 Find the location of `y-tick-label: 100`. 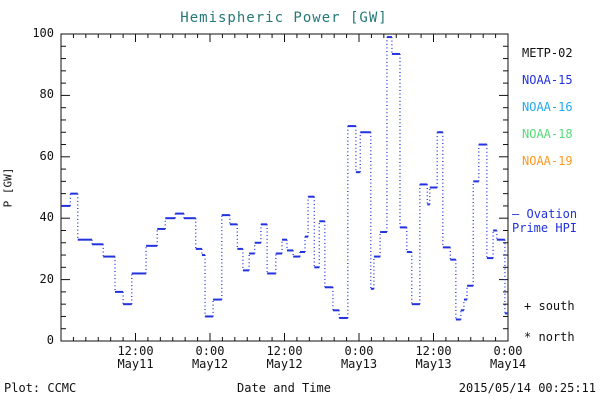

y-tick-label: 100 is located at coordinates (43, 33).